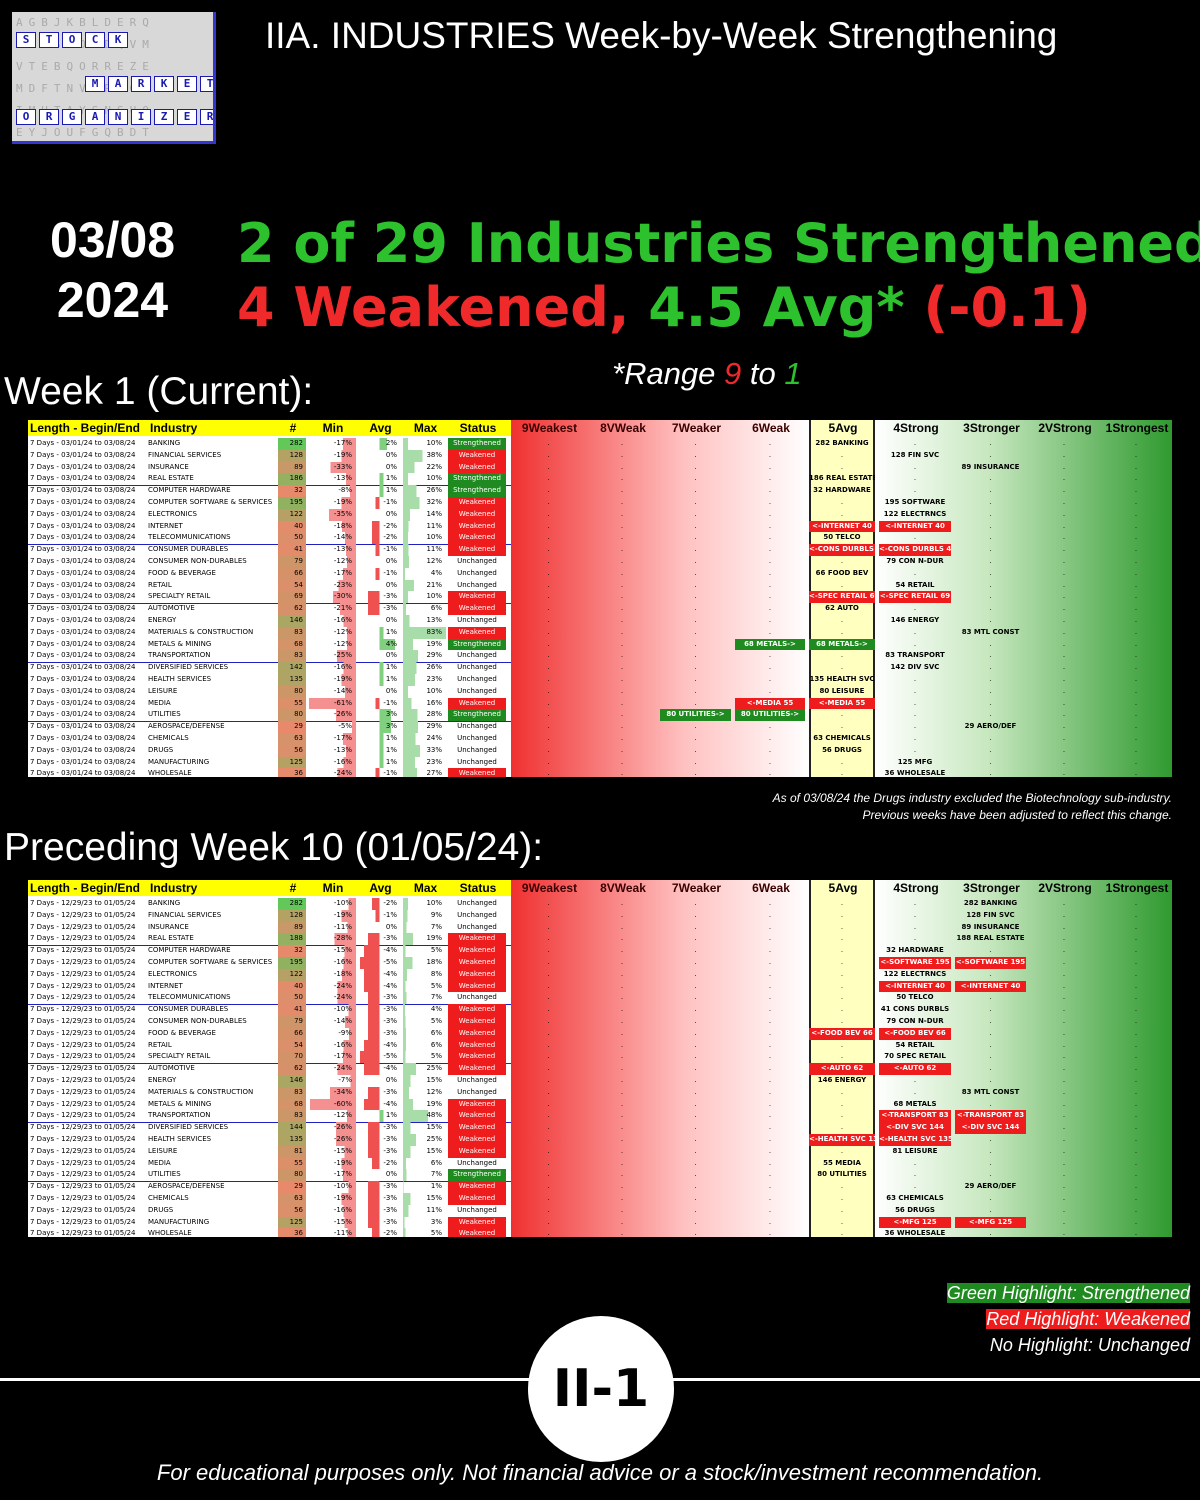 This screenshot has height=1500, width=1200. Describe the element at coordinates (164, 117) in the screenshot. I see `logo-letter: Z` at that location.